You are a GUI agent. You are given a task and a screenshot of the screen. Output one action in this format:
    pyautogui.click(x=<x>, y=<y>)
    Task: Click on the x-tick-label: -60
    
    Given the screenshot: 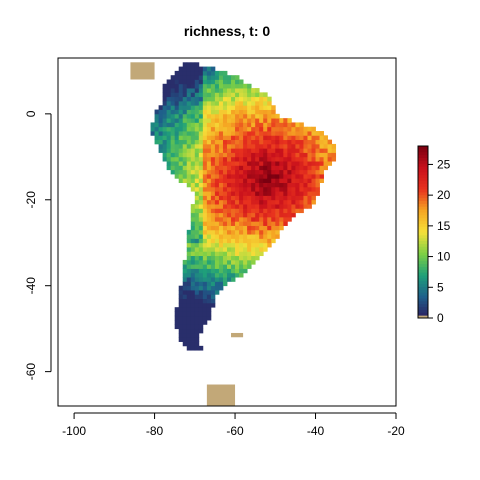 What is the action you would take?
    pyautogui.click(x=235, y=431)
    